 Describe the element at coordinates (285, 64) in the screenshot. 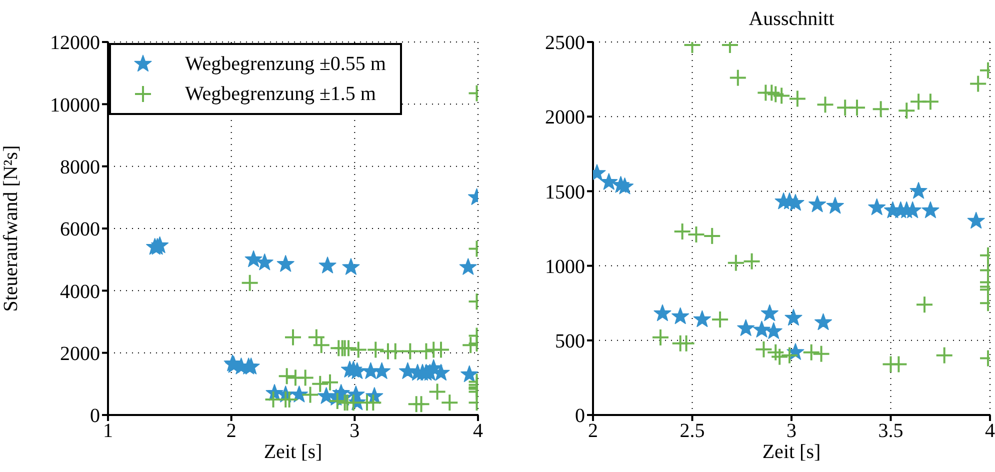

I see `legend-label: Wegbegrenzung ±0.55 m` at that location.